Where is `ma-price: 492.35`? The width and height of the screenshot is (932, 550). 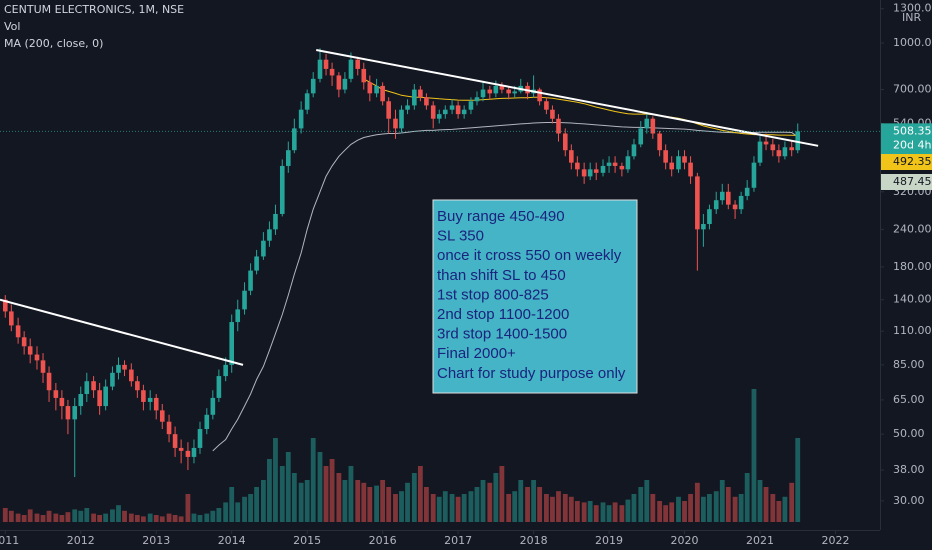 ma-price: 492.35 is located at coordinates (912, 161).